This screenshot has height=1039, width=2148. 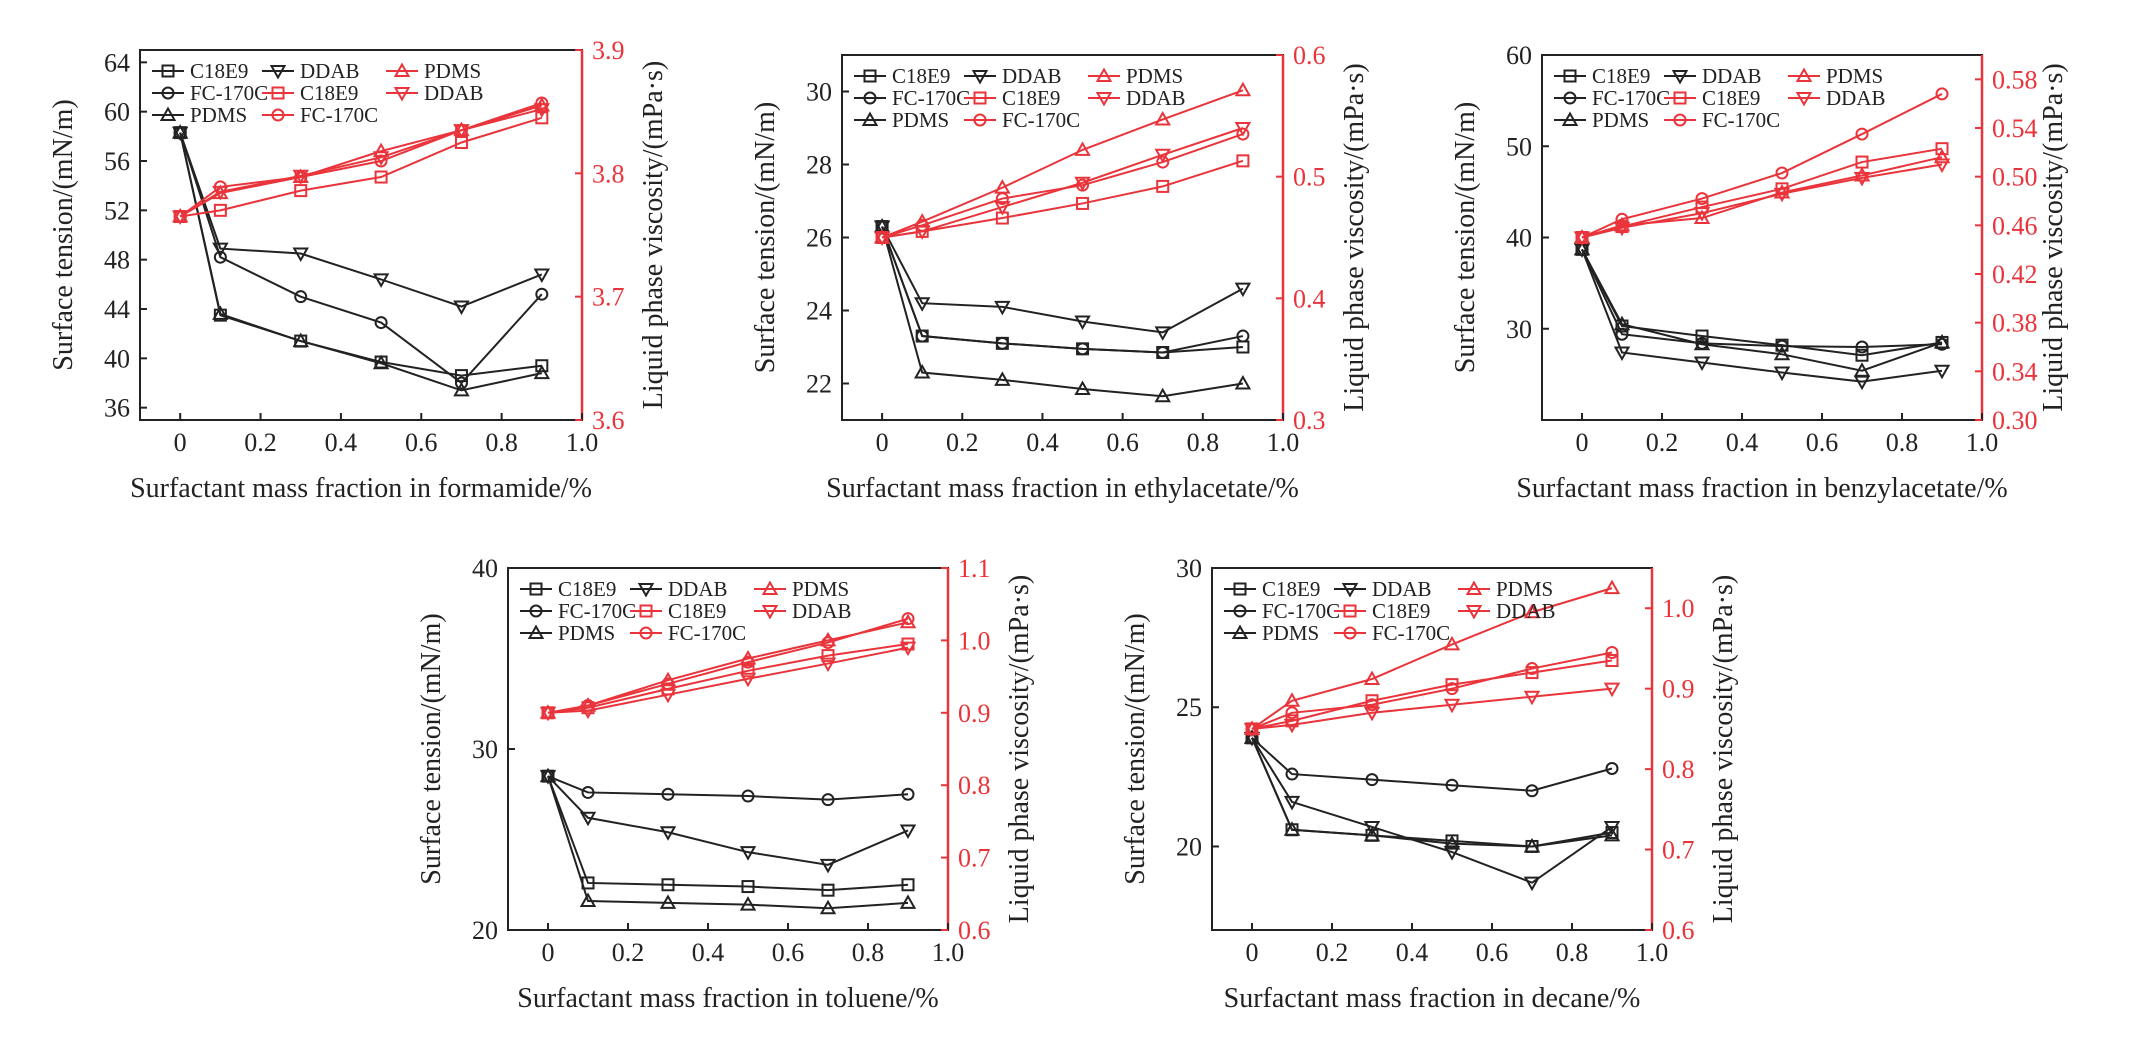 I want to click on left-y-tick-label: 26, so click(x=819, y=238).